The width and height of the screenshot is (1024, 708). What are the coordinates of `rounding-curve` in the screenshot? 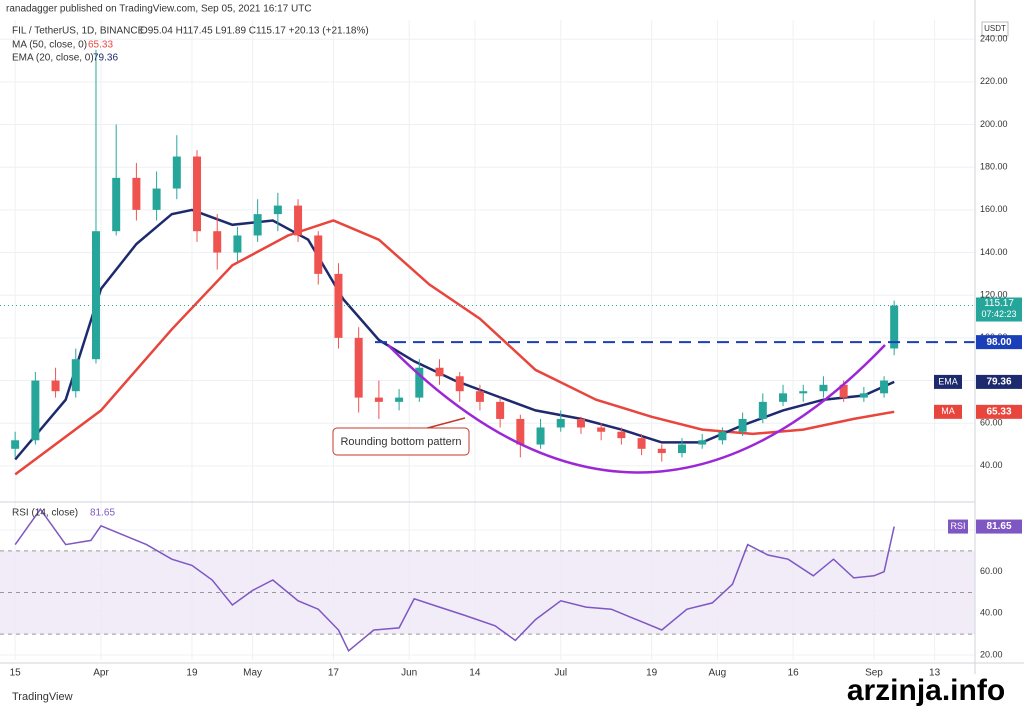 It's located at (636, 409).